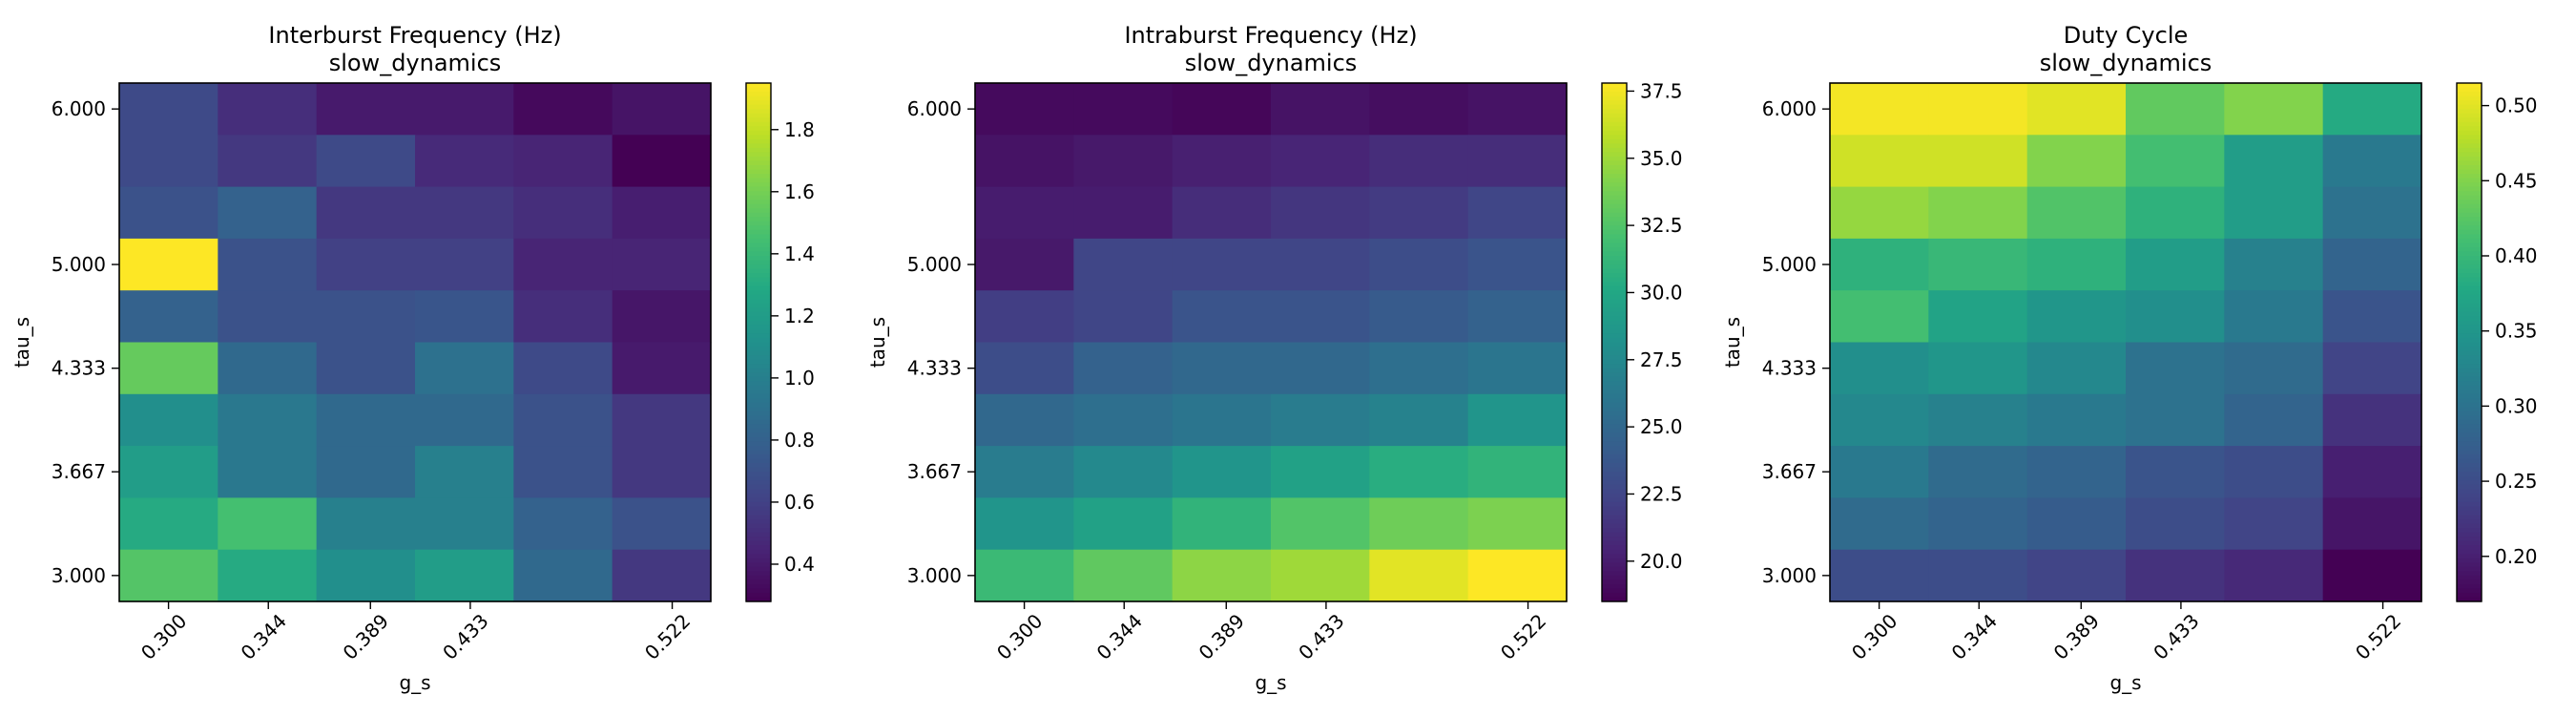  Describe the element at coordinates (1271, 63) in the screenshot. I see `chart-subtitle: slow_dynamics` at that location.